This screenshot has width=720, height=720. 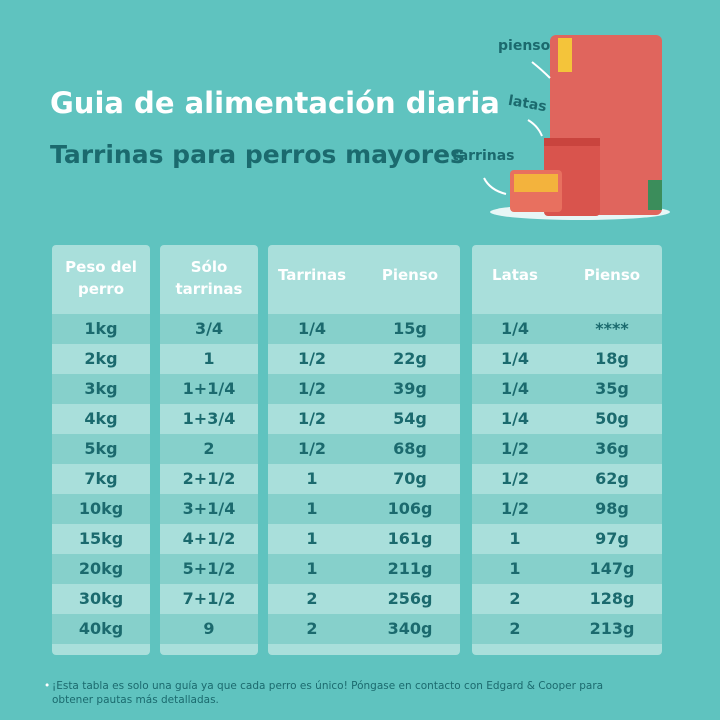 I want to click on table-cell: 97g, so click(x=612, y=538).